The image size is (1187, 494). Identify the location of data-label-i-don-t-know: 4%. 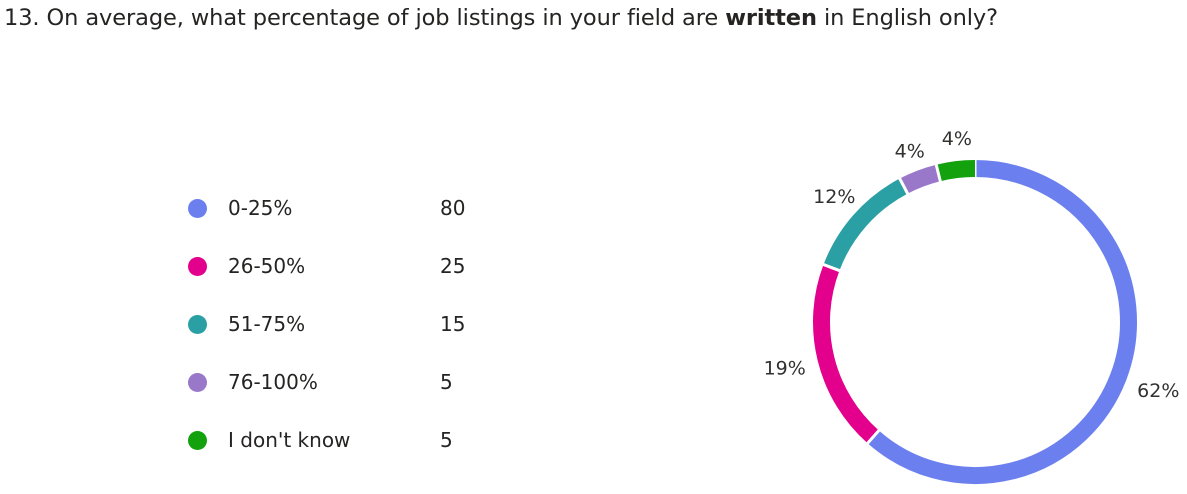
(957, 139).